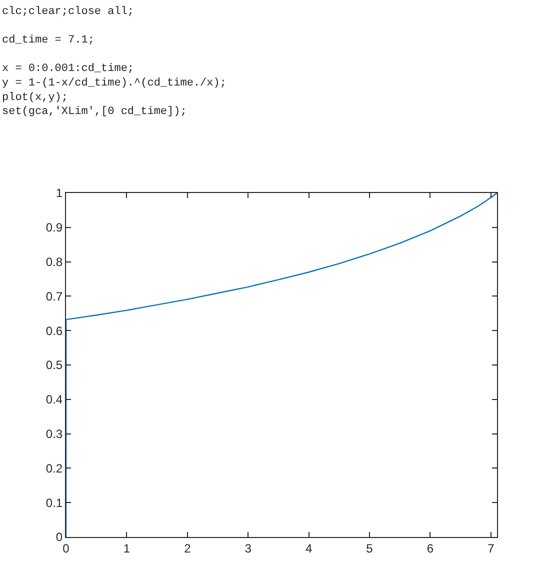  Describe the element at coordinates (54, 503) in the screenshot. I see `y-tick-label: 0.1` at that location.